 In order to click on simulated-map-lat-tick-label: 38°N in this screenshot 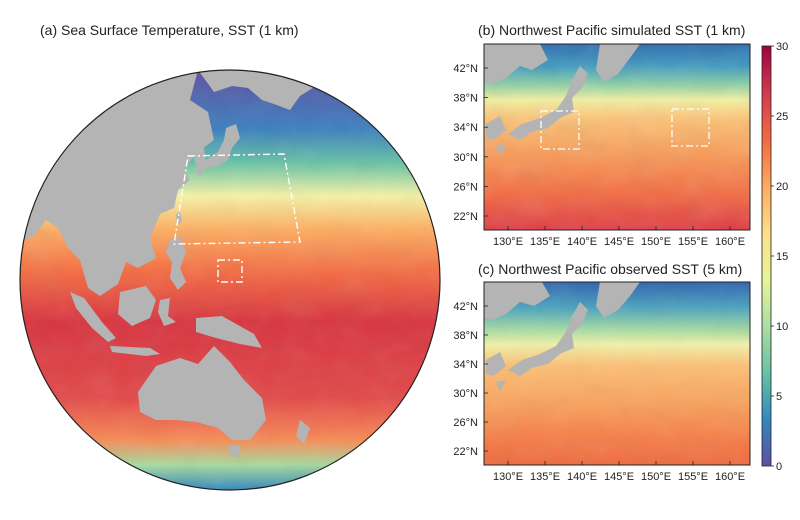, I will do `click(465, 99)`.